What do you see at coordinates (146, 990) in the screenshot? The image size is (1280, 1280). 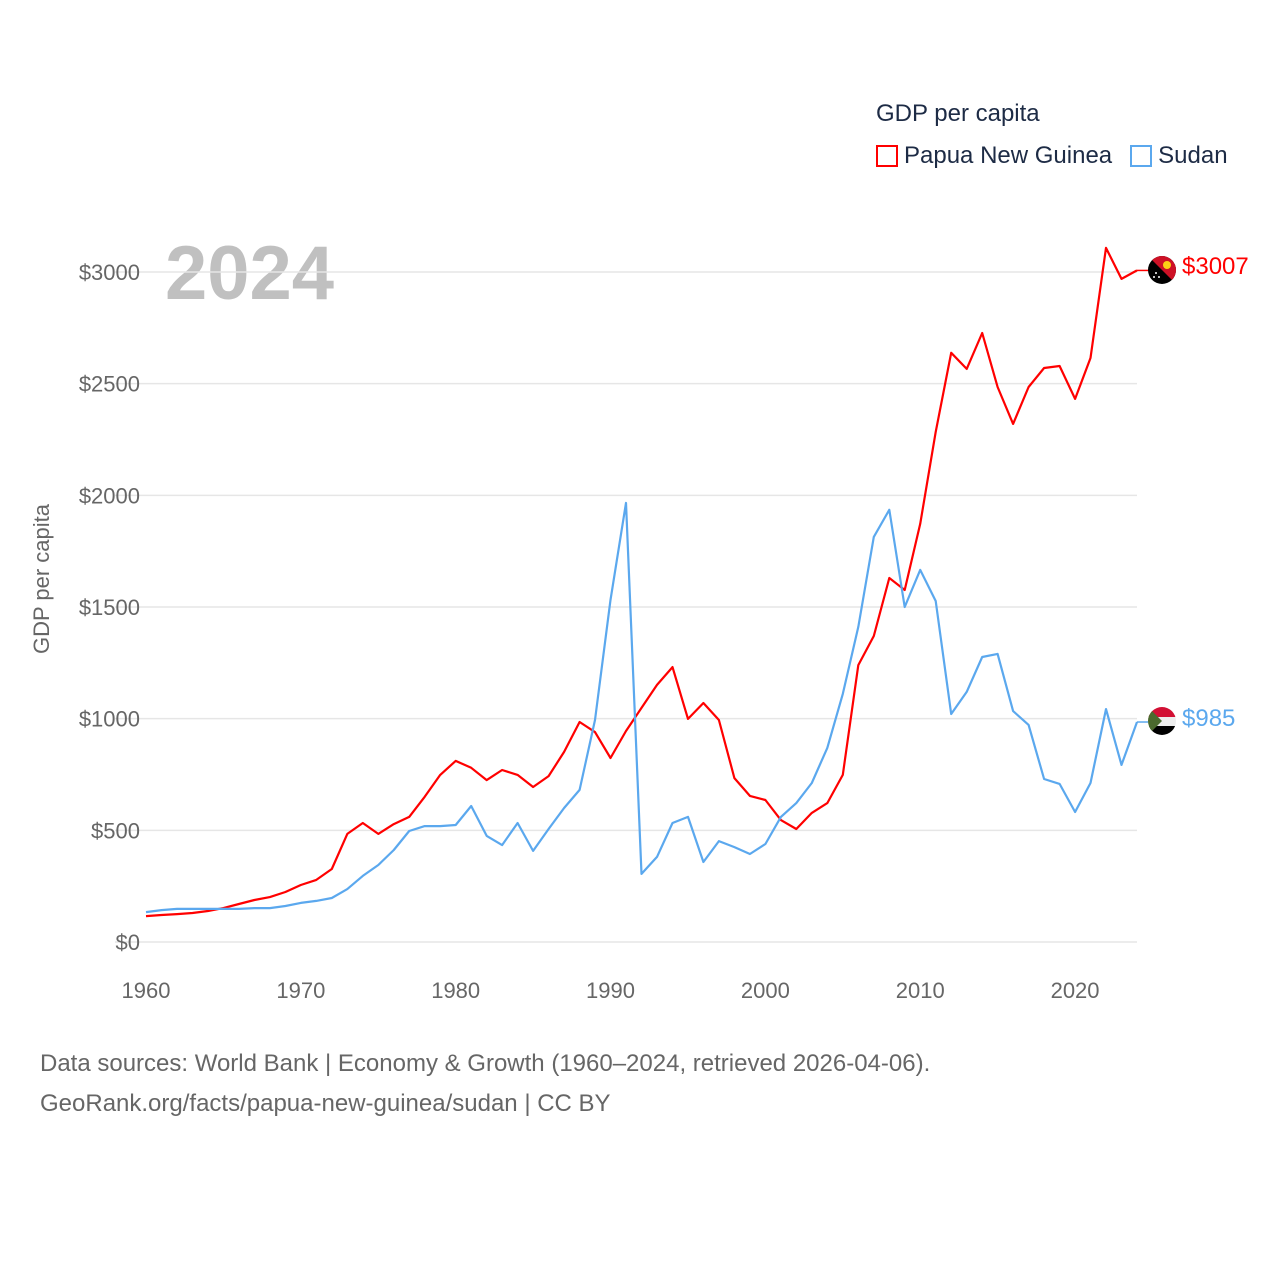 I see `x-tick-label: 1960` at bounding box center [146, 990].